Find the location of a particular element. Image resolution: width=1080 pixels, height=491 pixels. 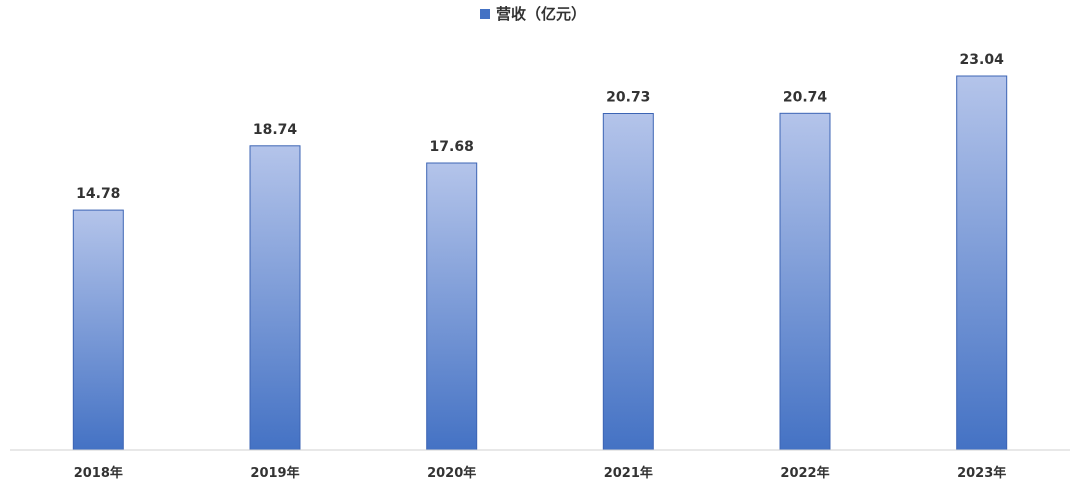

bar-2020年 is located at coordinates (452, 306).